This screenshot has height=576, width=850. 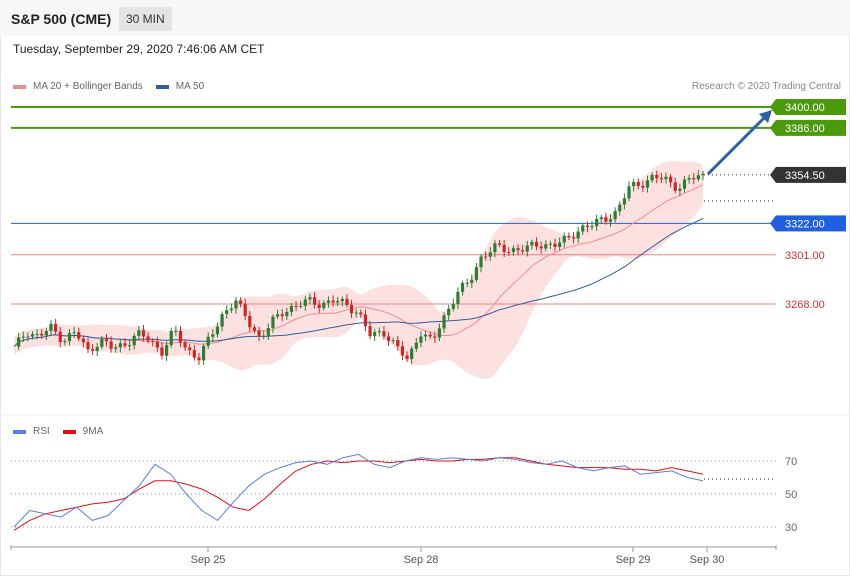 What do you see at coordinates (805, 256) in the screenshot?
I see `support-level-label: 3301.00` at bounding box center [805, 256].